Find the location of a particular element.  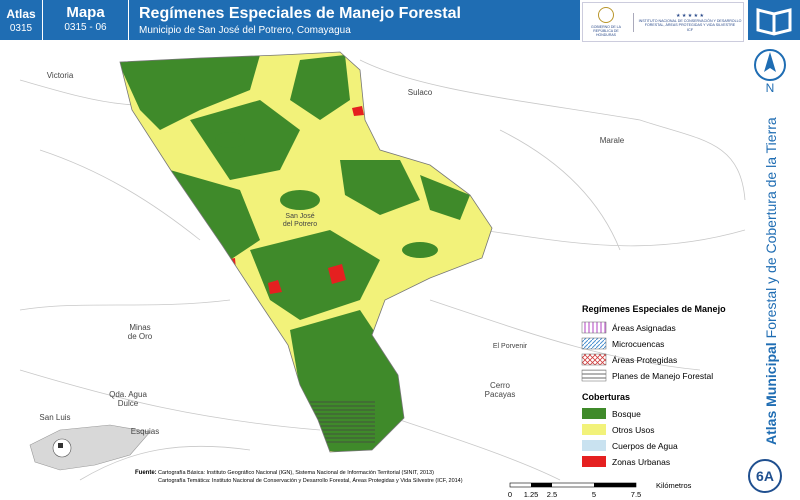

scale-tick-label: 0 is located at coordinates (510, 494).